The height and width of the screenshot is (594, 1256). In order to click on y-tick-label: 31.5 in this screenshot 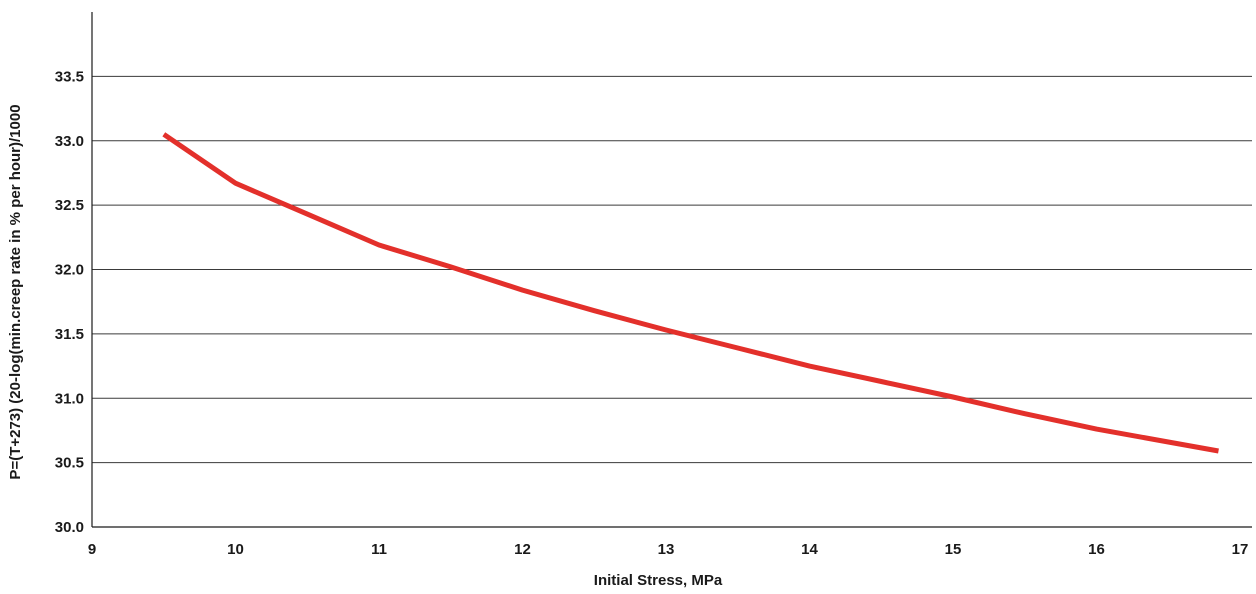, I will do `click(69, 334)`.